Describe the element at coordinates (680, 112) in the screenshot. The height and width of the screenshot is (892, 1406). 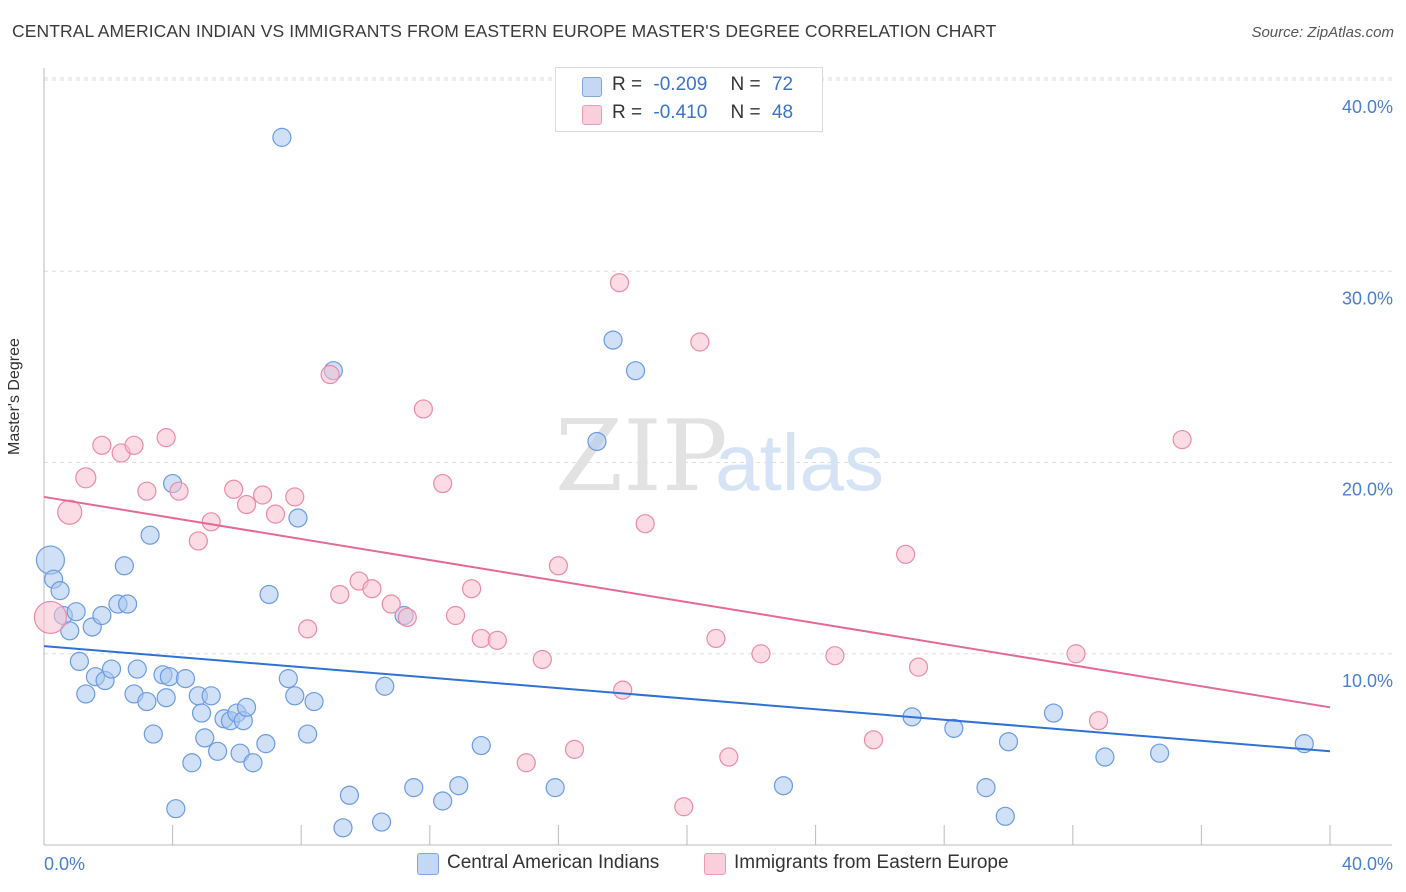
I see `legend-r-value-pink: -0.410` at that location.